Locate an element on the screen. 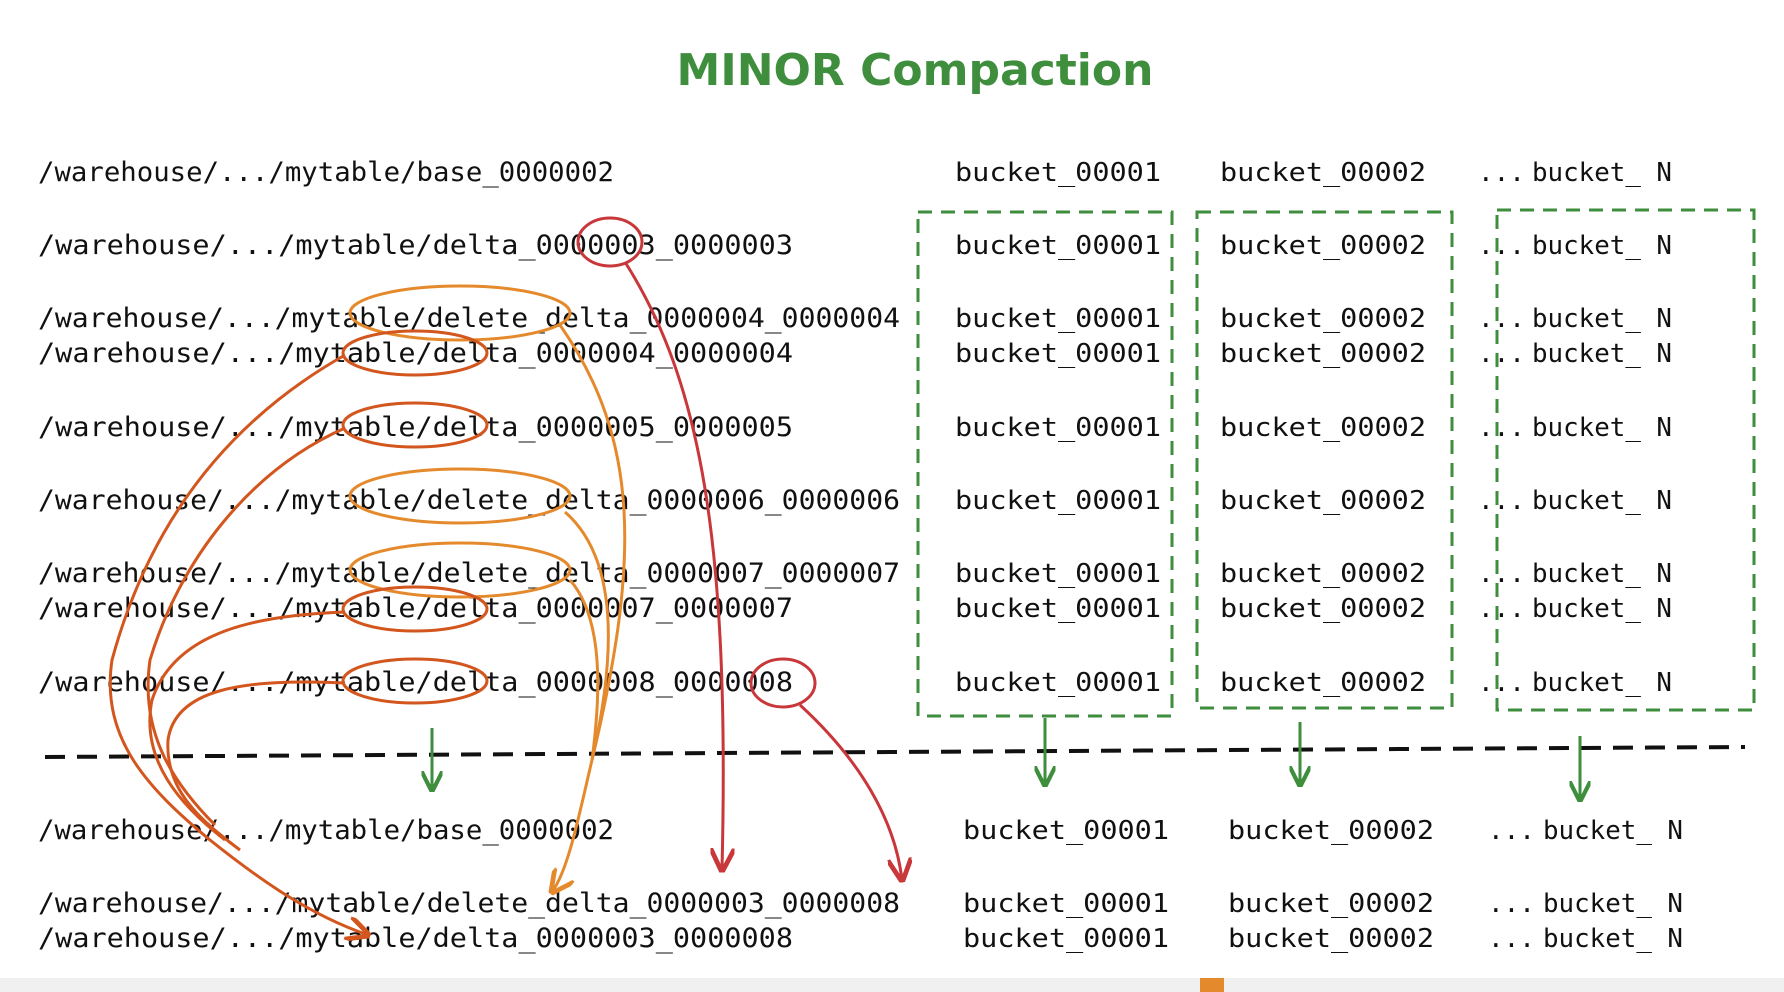 The image size is (1784, 992). min-write-id-circle is located at coordinates (610, 242).